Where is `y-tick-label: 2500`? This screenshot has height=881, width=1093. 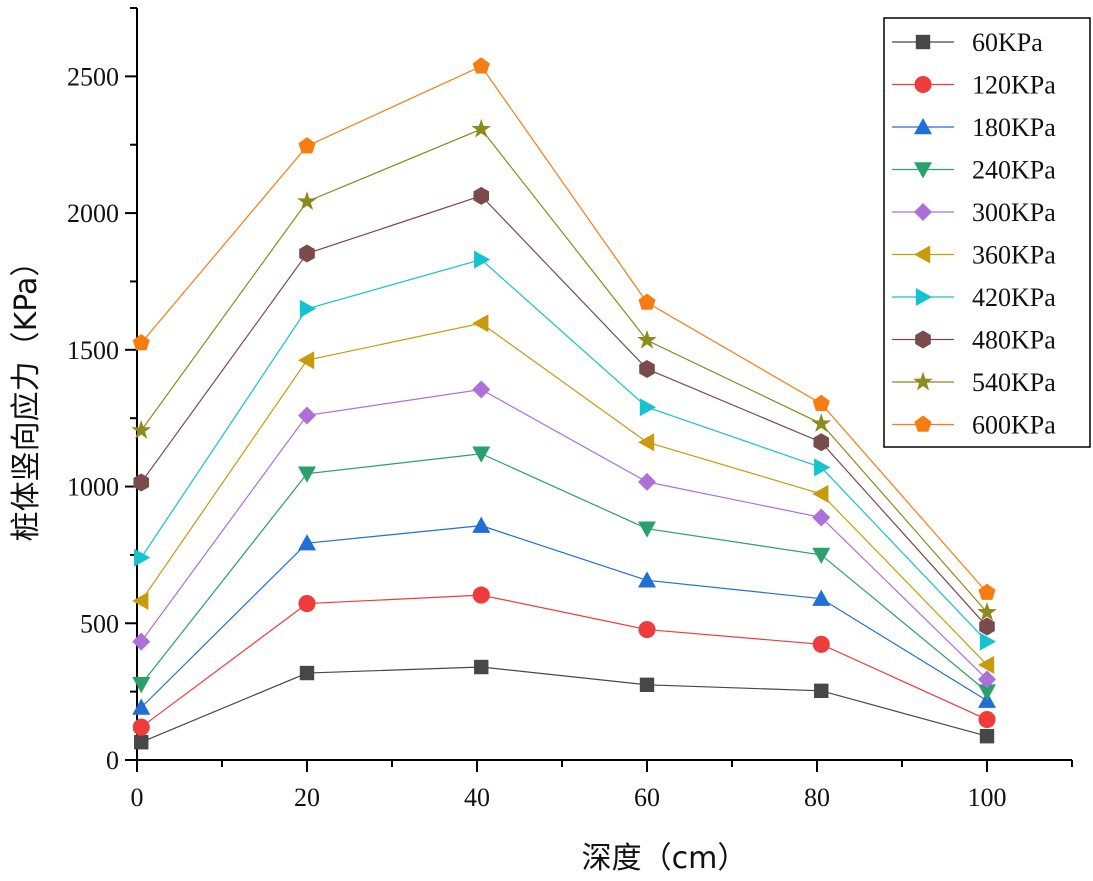
y-tick-label: 2500 is located at coordinates (93, 76).